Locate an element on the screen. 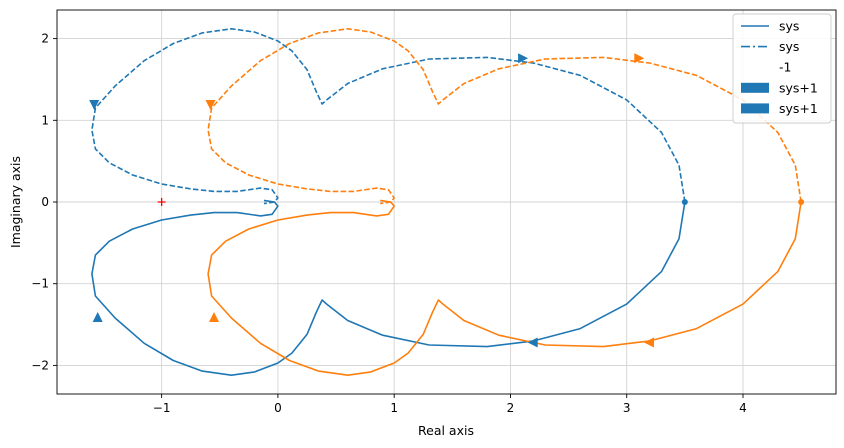  legend-label: -1 is located at coordinates (785, 67).